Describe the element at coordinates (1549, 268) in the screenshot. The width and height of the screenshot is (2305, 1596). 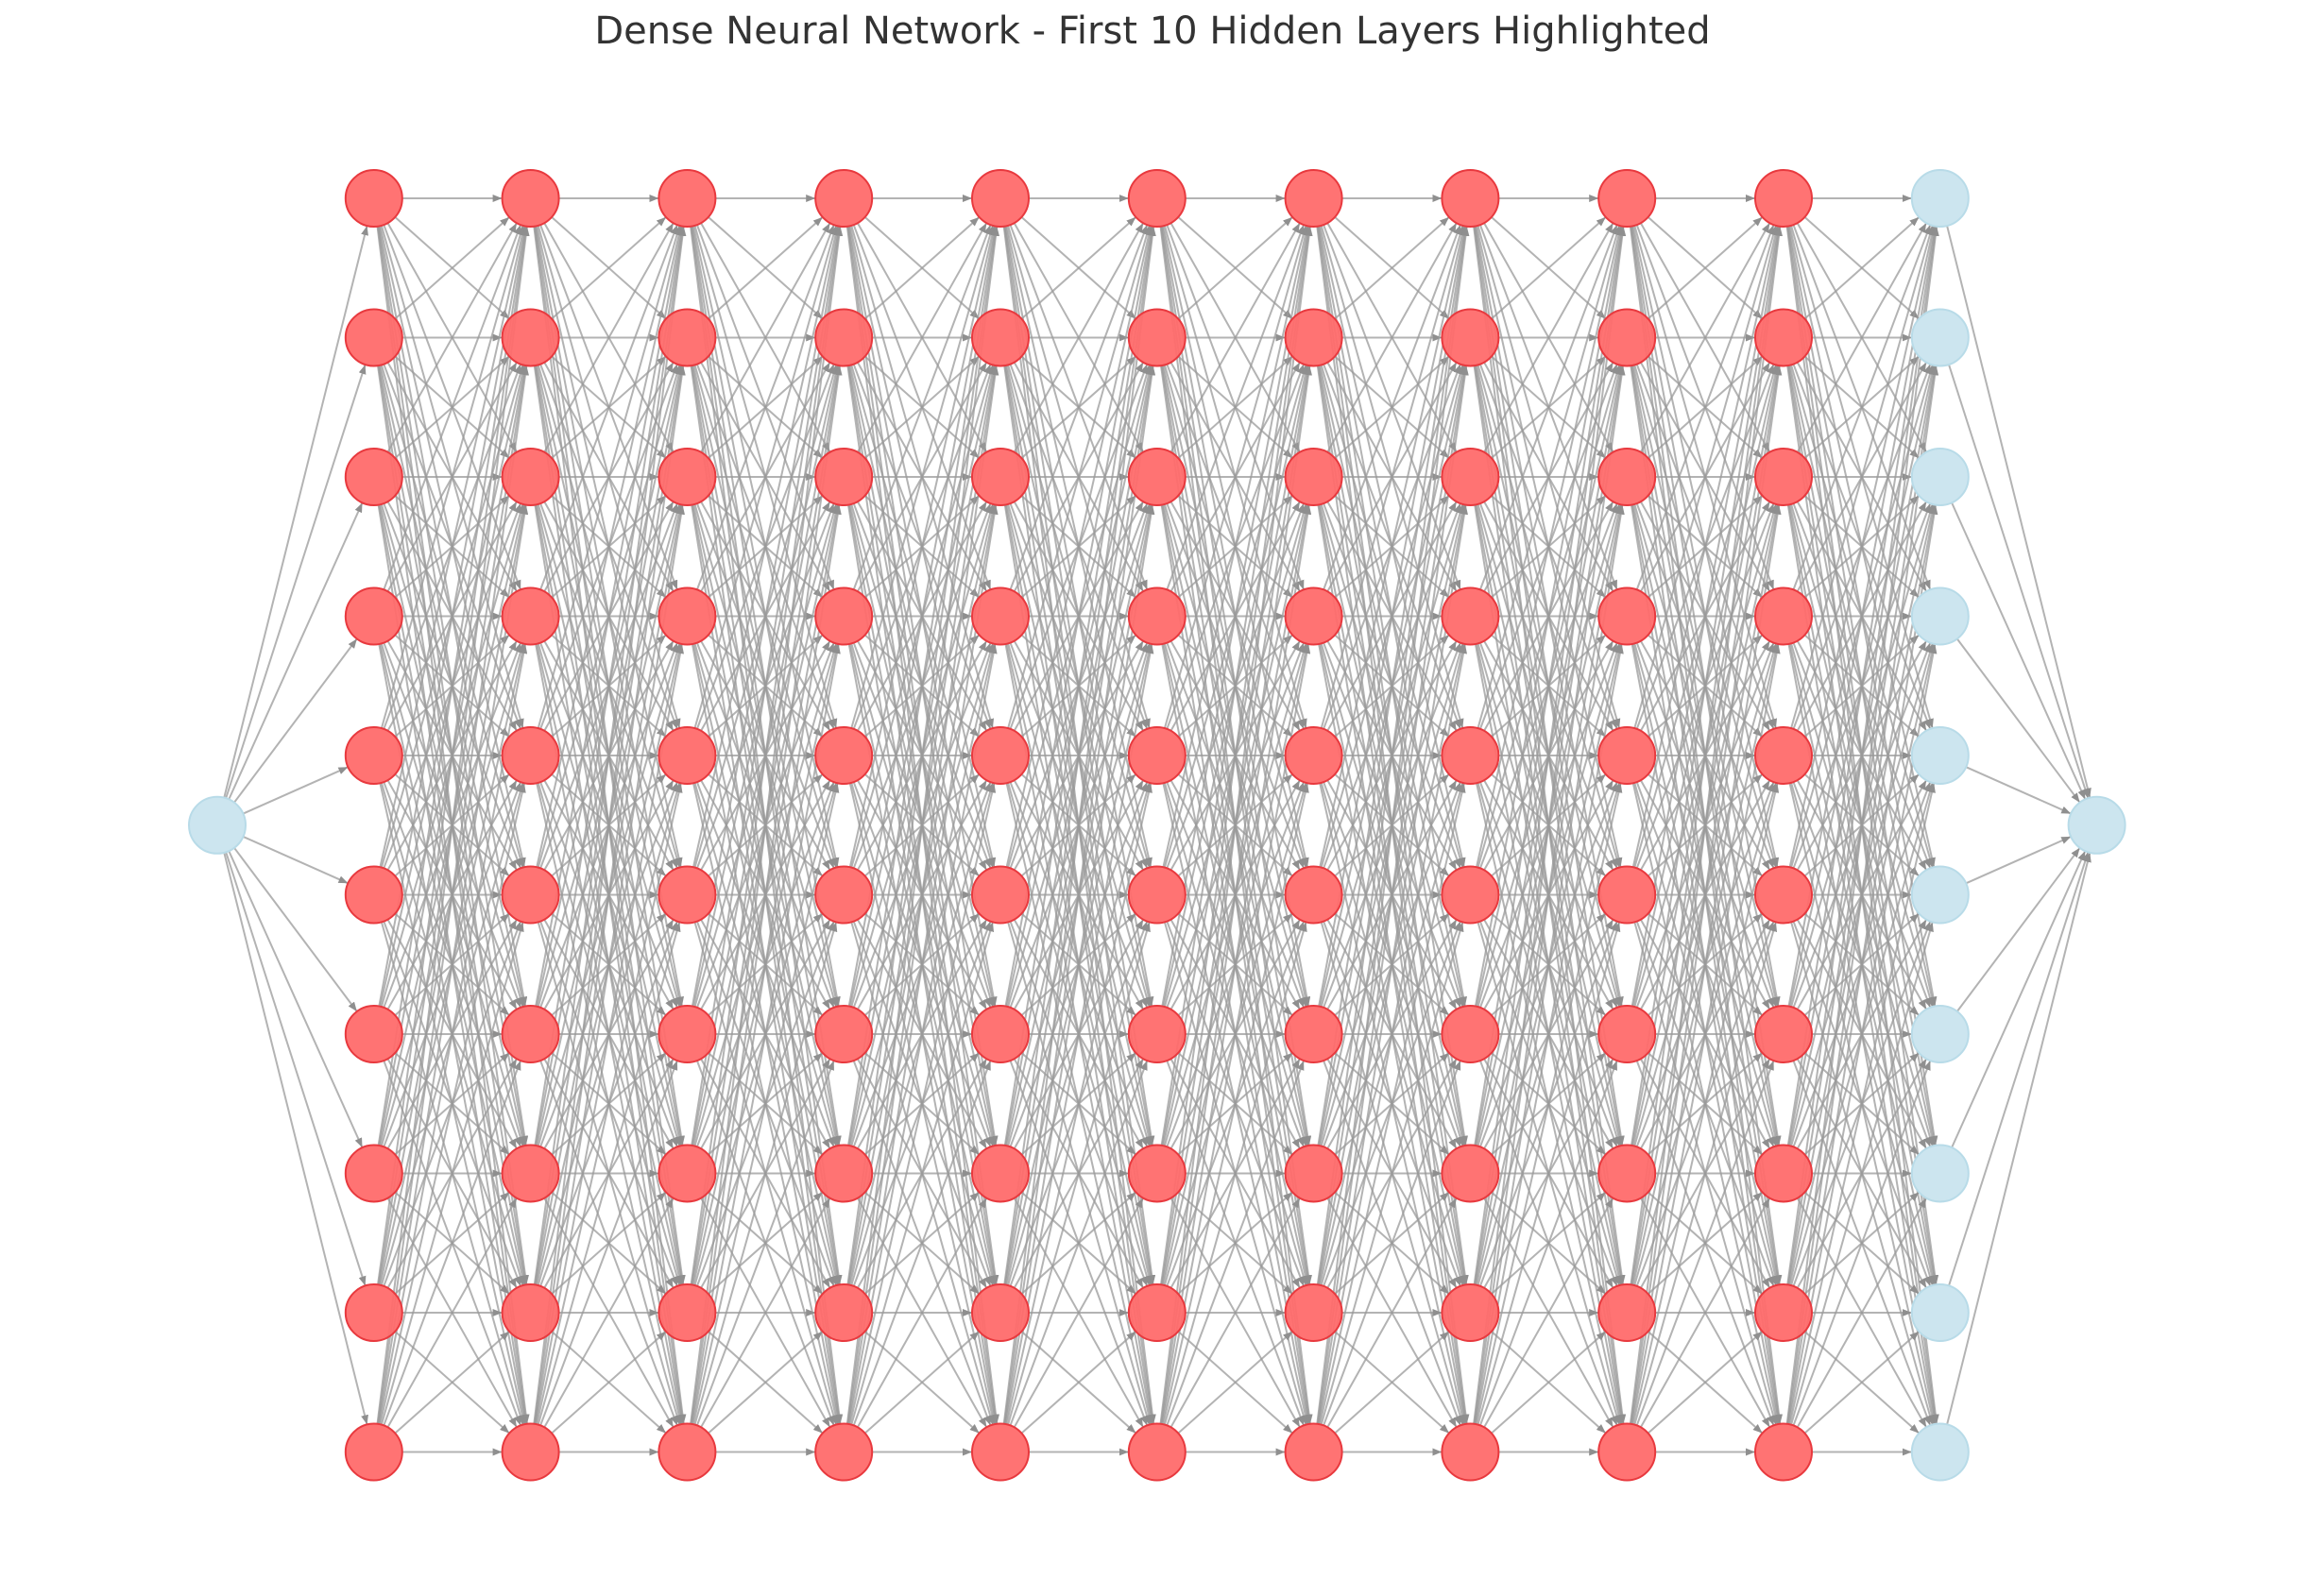
I see `edge-l8-n1-to-l9-n0` at that location.